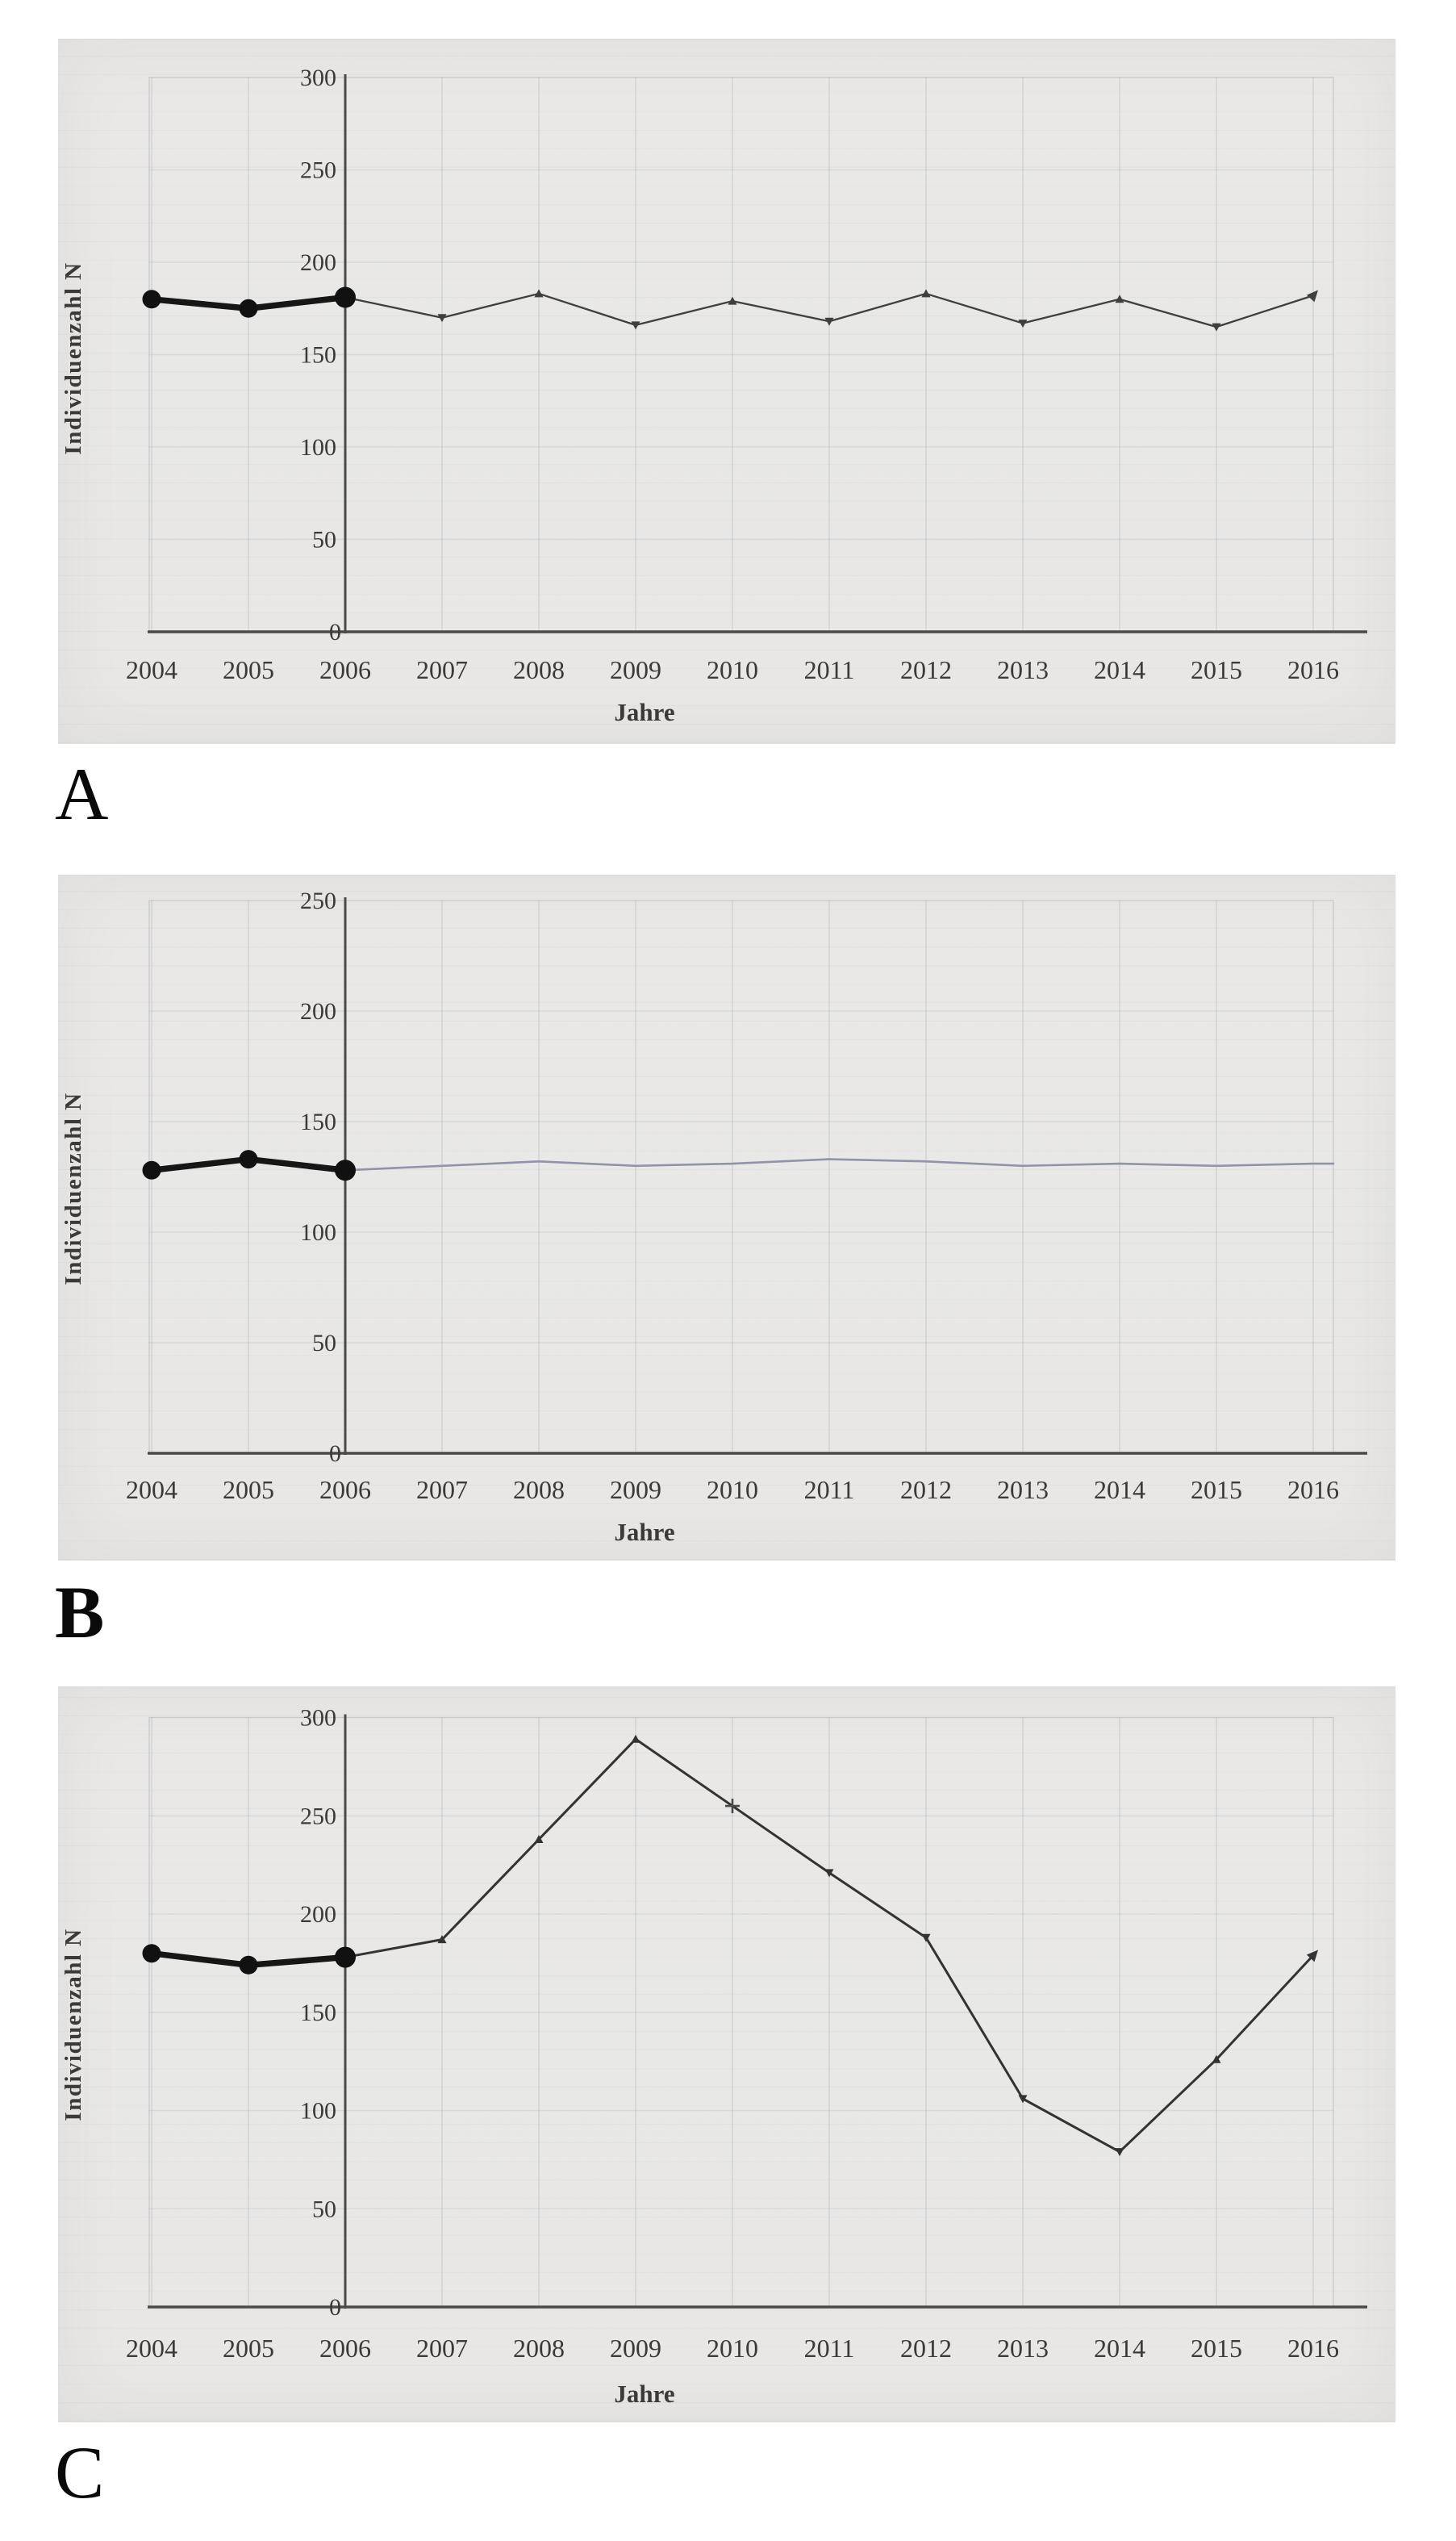 This screenshot has height=2541, width=1456. I want to click on panel-label-c: C, so click(80, 2472).